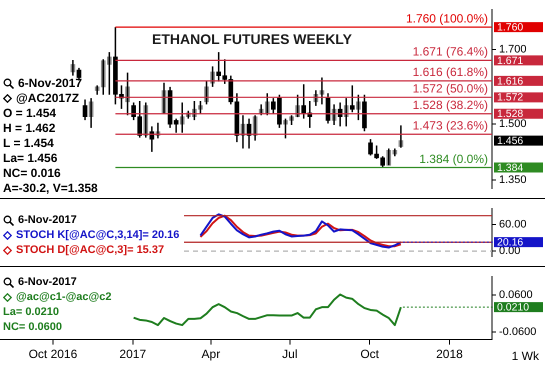 The image size is (545, 367). I want to click on y-tick-label: 1.700, so click(513, 50).